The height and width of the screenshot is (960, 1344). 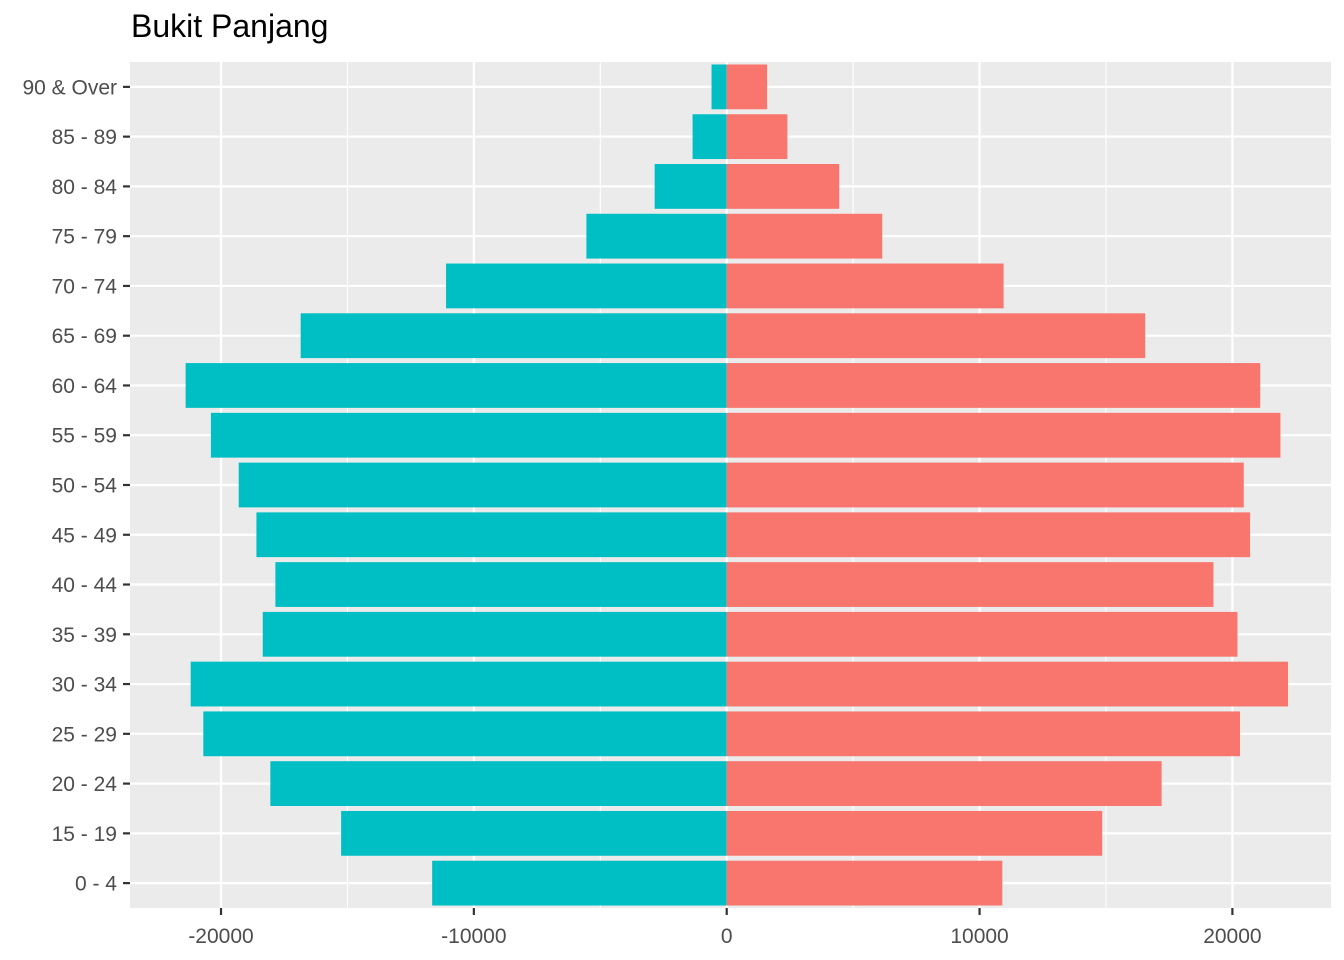 I want to click on y-tick-label: 75 - 79, so click(x=84, y=237).